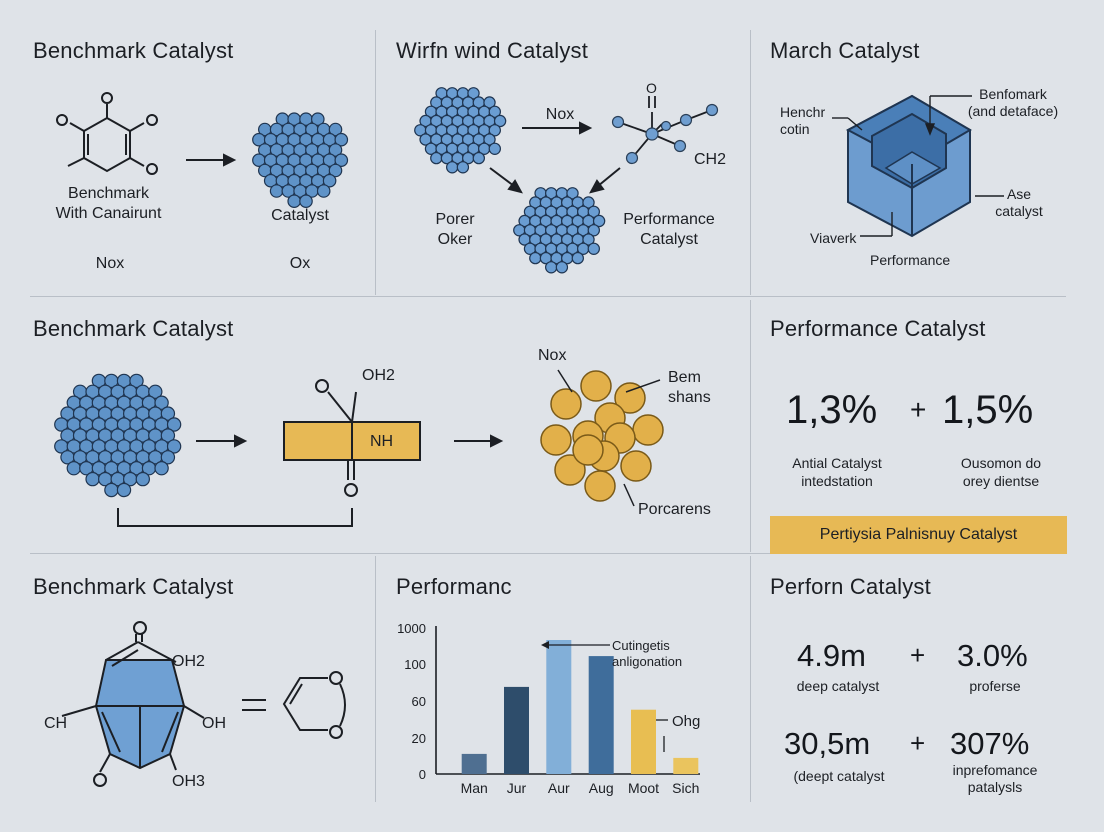  What do you see at coordinates (669, 229) in the screenshot?
I see `p2-right-label: Performance Catalyst` at bounding box center [669, 229].